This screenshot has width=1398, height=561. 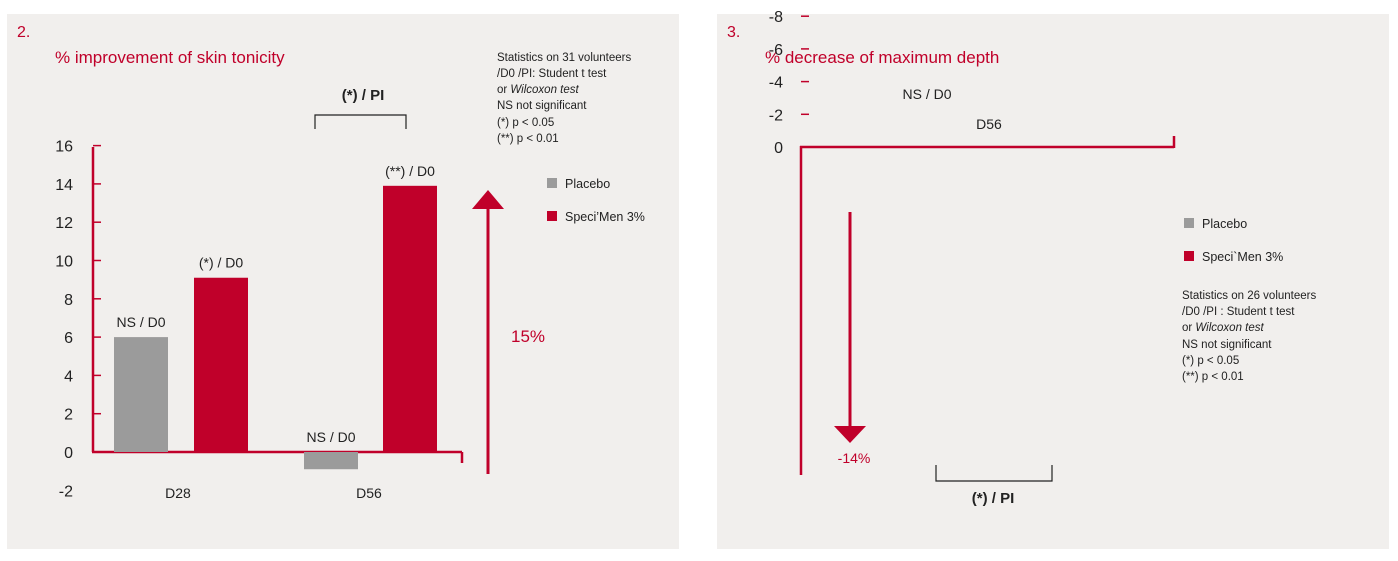 What do you see at coordinates (68, 376) in the screenshot?
I see `y-tick-label: 4` at bounding box center [68, 376].